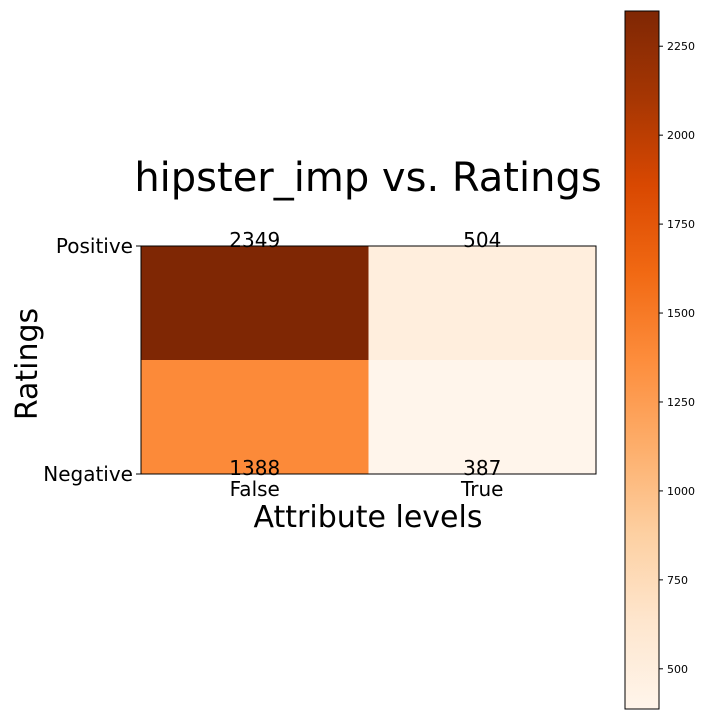 The width and height of the screenshot is (720, 720). I want to click on colorbar: 500 750 1000 1250 1500 1750 2000 2250, so click(659, 360).